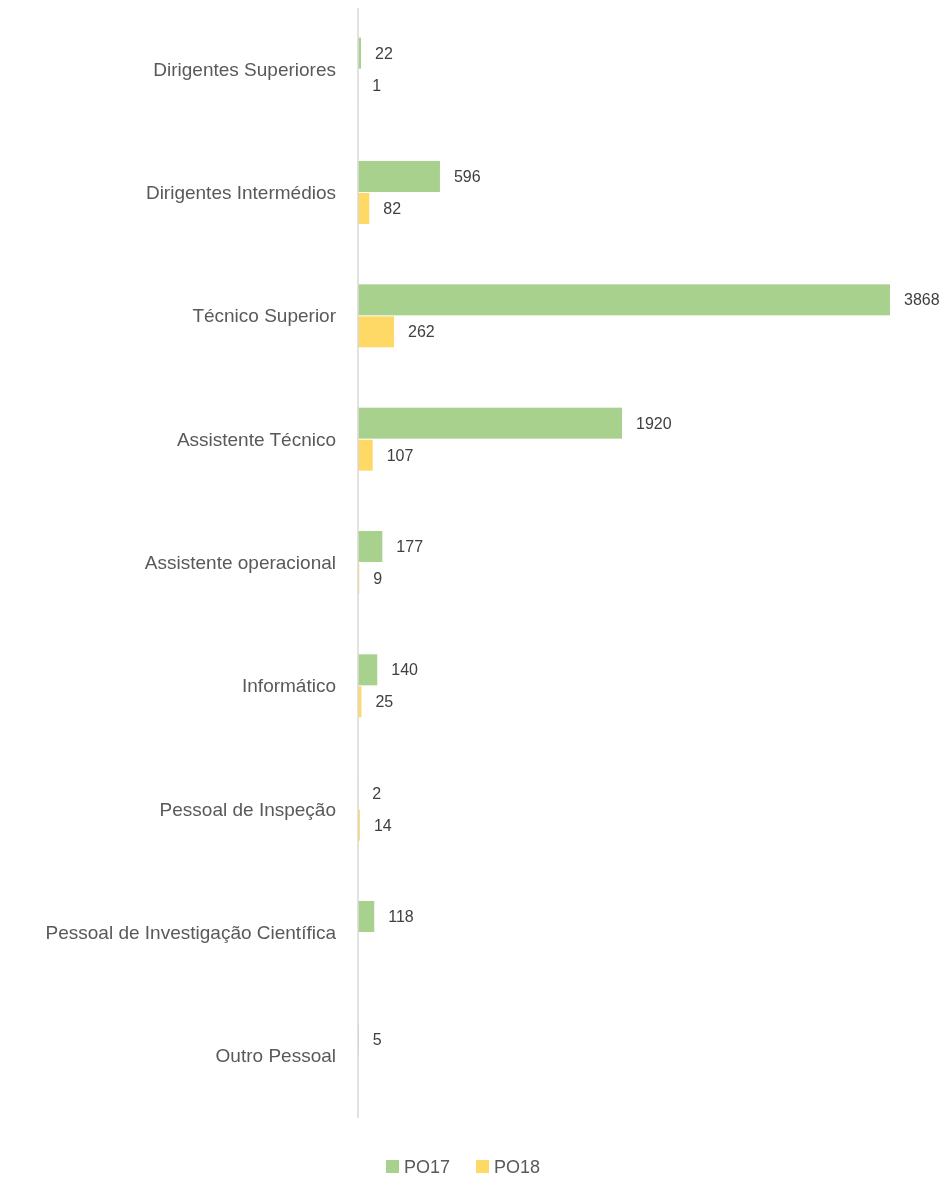  I want to click on data-label: 14, so click(382, 825).